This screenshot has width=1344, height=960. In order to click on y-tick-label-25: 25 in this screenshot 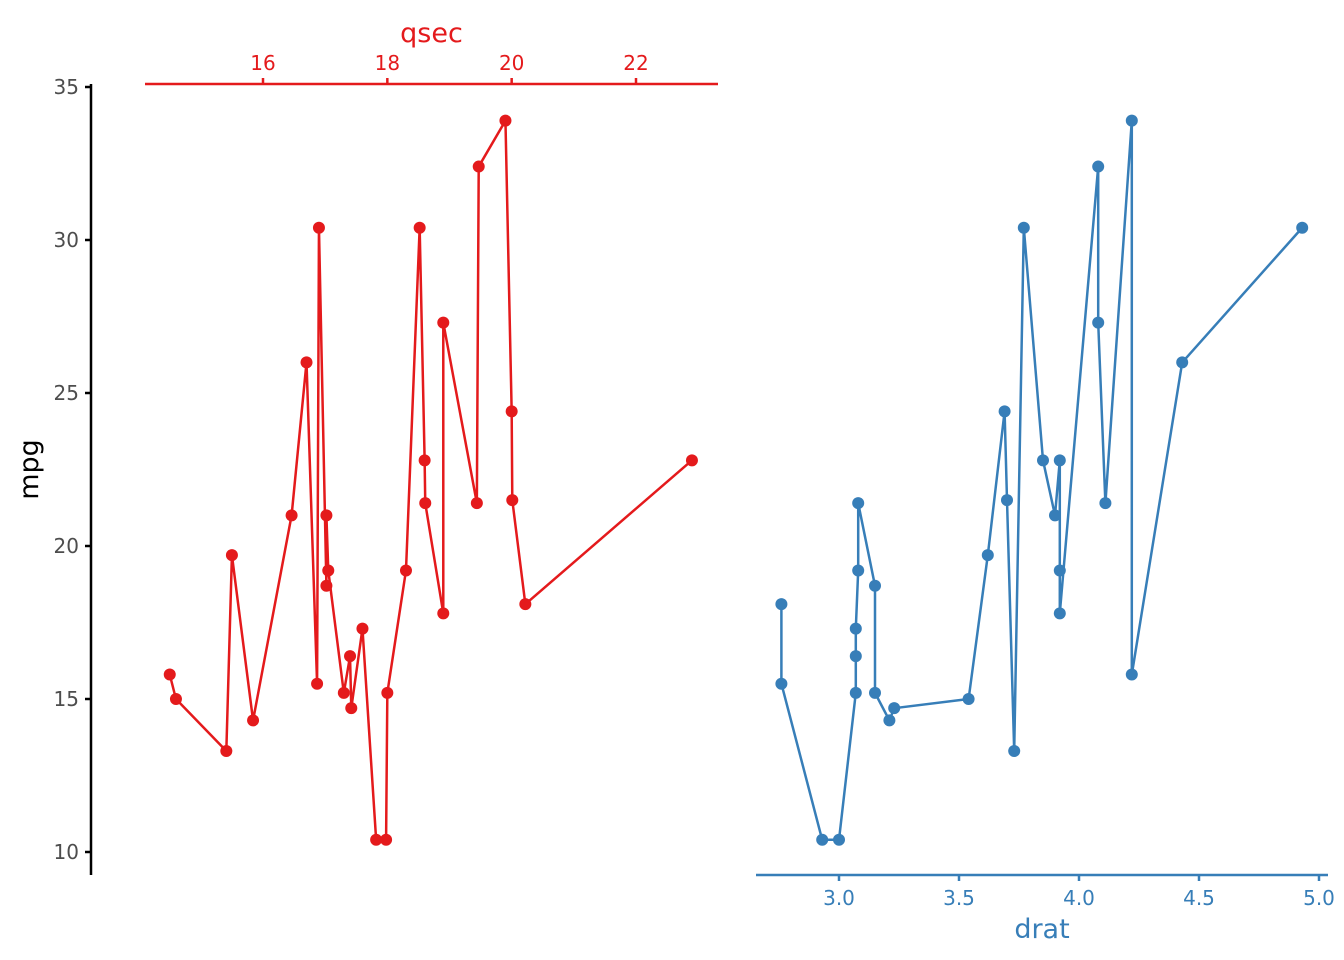, I will do `click(66, 393)`.